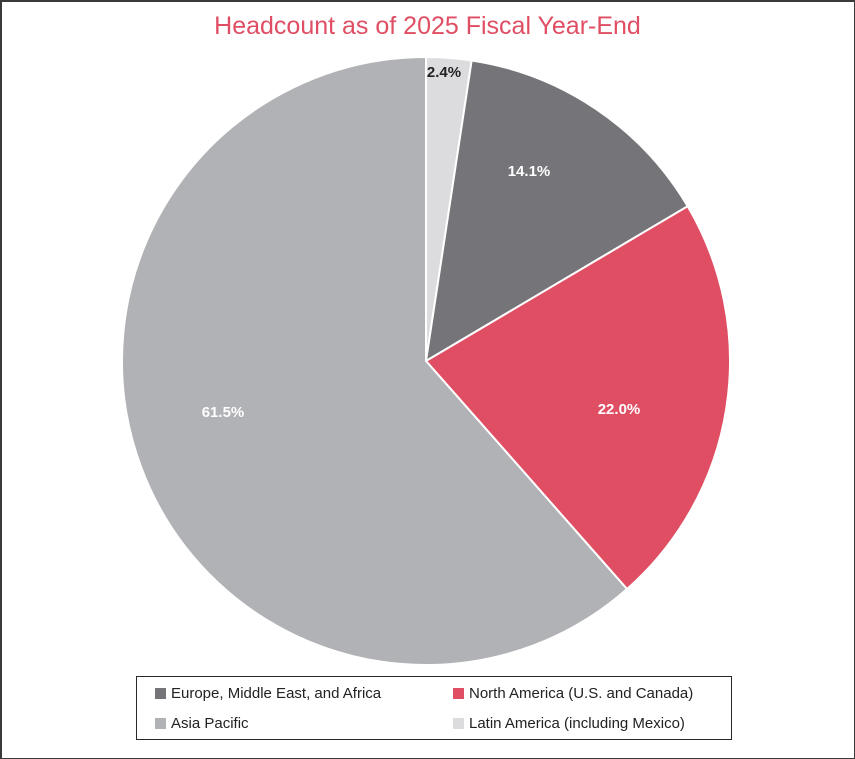  Describe the element at coordinates (160, 723) in the screenshot. I see `legend-swatch-asia-pacific` at that location.